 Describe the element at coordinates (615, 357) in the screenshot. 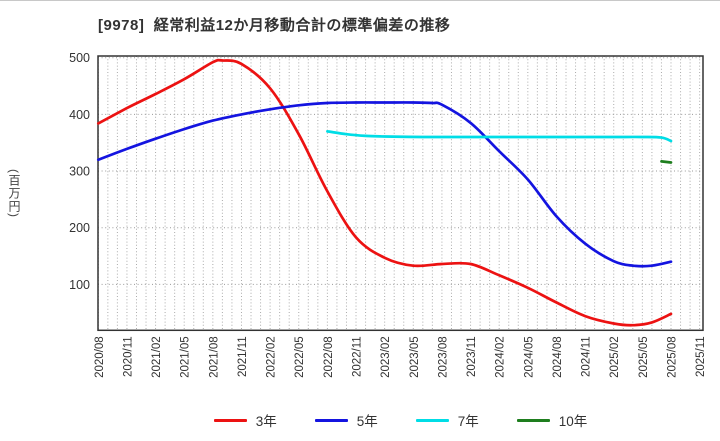

I see `x-tick-label: 2025/02` at that location.